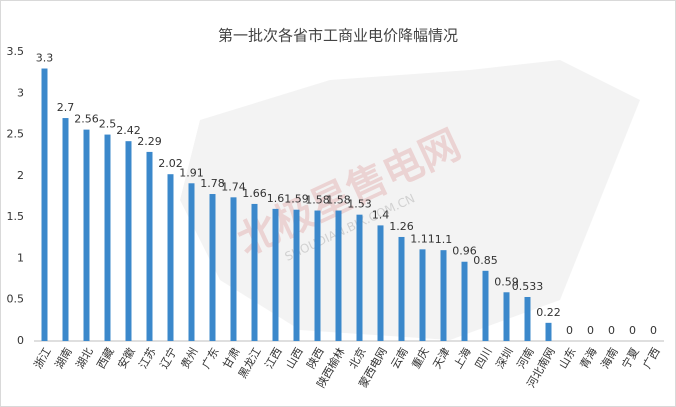 The image size is (676, 407). Describe the element at coordinates (464, 251) in the screenshot. I see `data-label: 0.96` at that location.